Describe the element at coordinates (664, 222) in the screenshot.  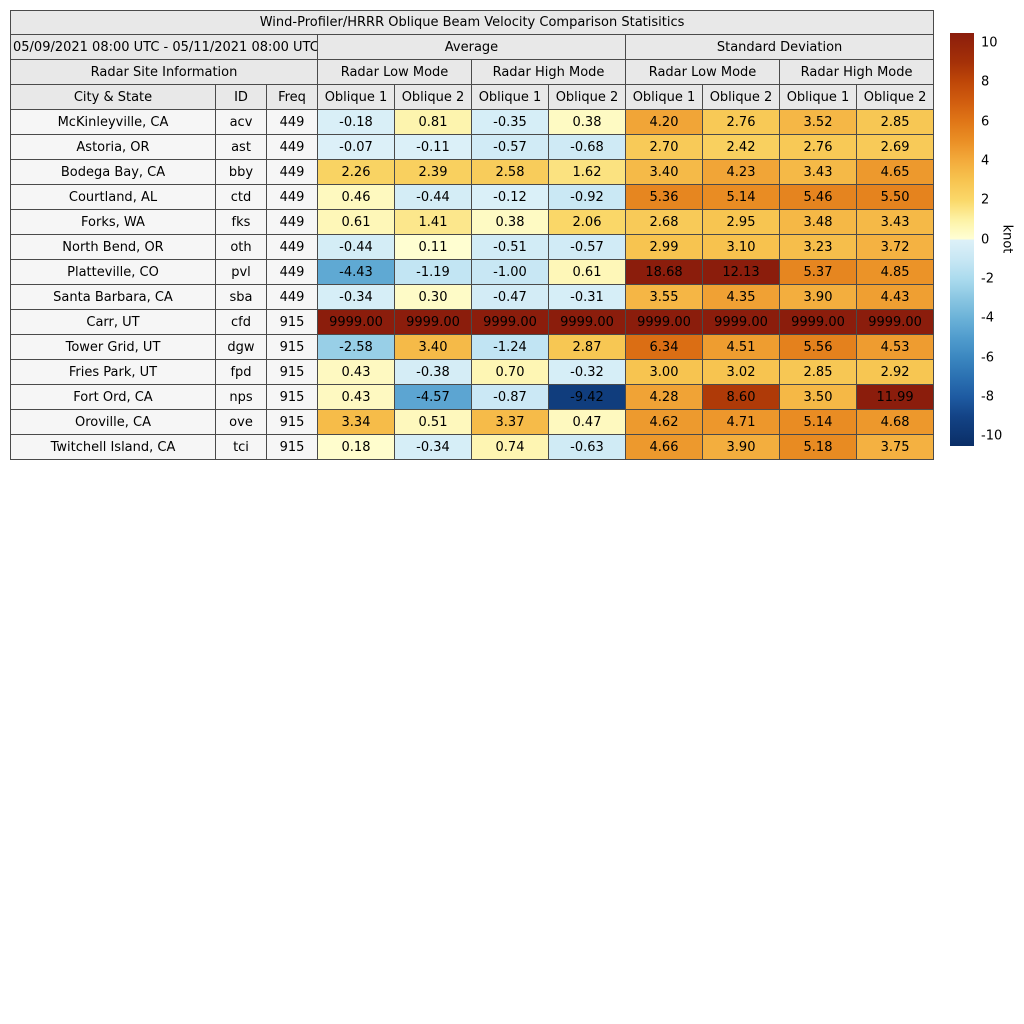
I see `value-cell: 2.68` at that location.